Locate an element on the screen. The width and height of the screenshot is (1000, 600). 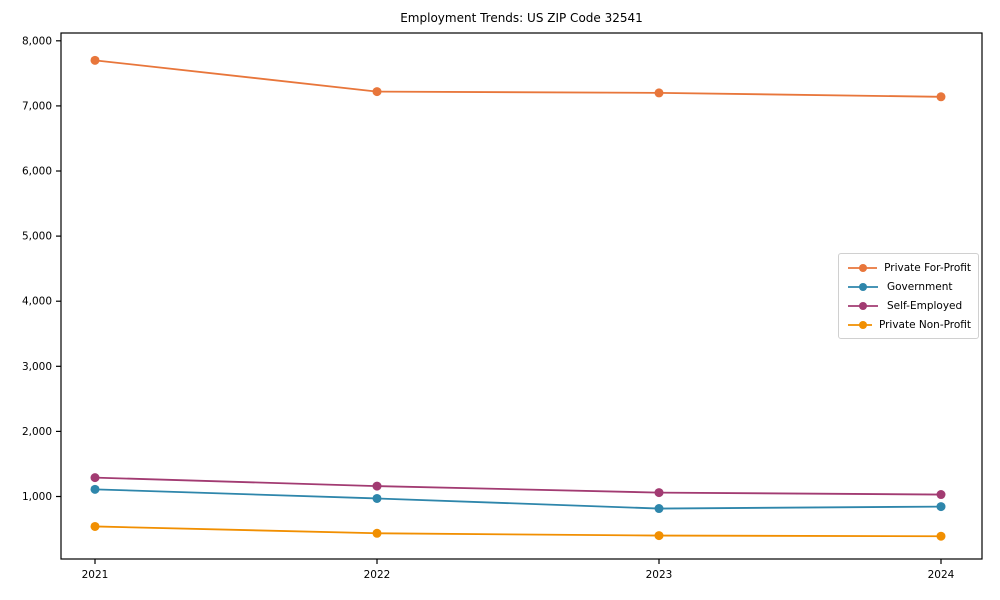
series-line-self-employed is located at coordinates (518, 486).